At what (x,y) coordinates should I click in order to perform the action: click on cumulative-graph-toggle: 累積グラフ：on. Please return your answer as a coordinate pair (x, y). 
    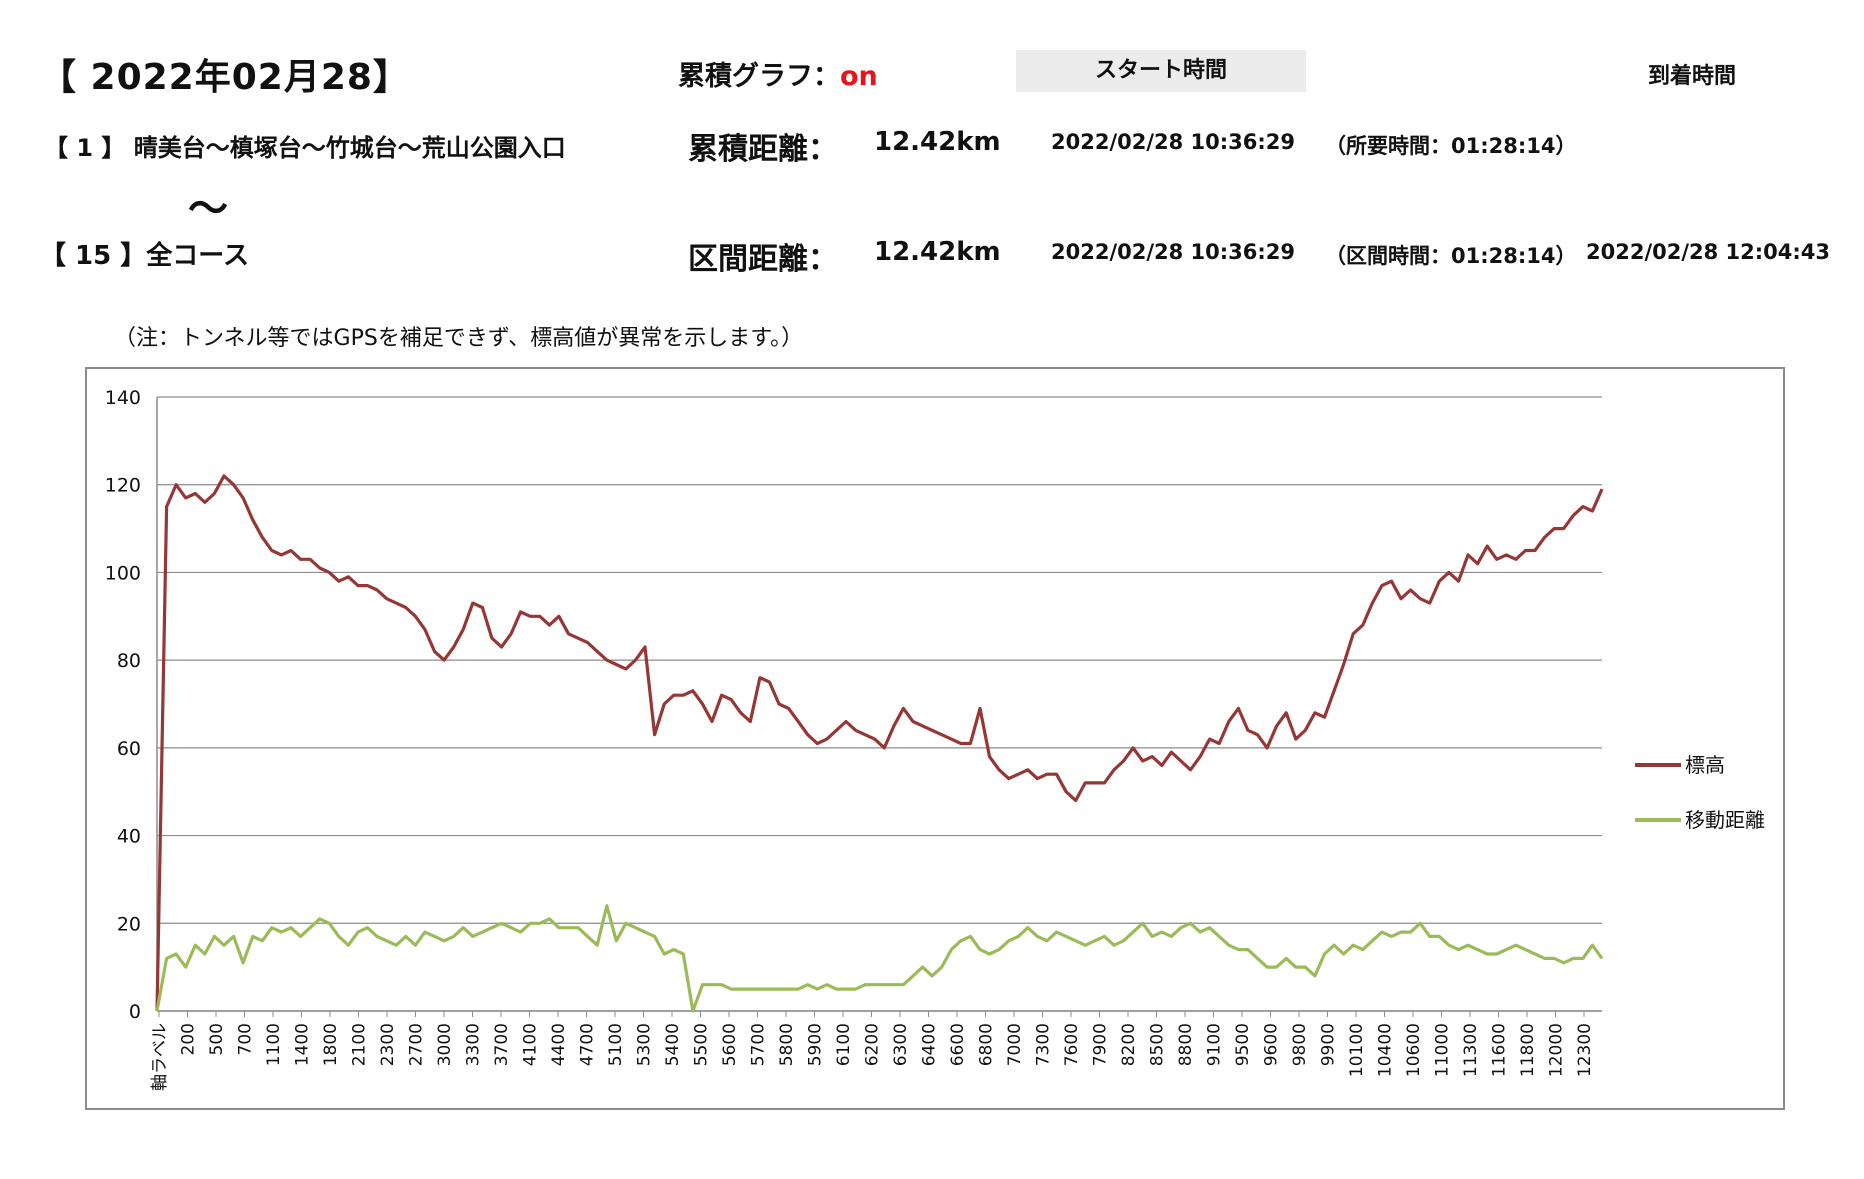
    Looking at the image, I should click on (778, 73).